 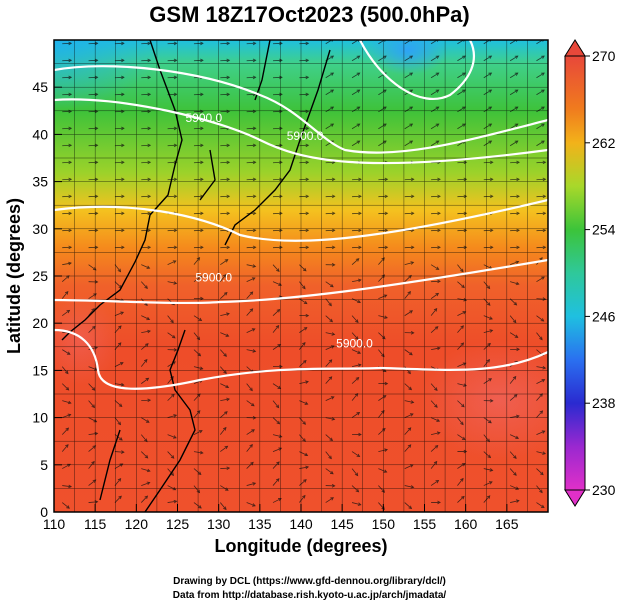 I want to click on x-axis-ticks: 110 115 120 125 130 135 140 145 150 155 160 165, so click(x=281, y=518).